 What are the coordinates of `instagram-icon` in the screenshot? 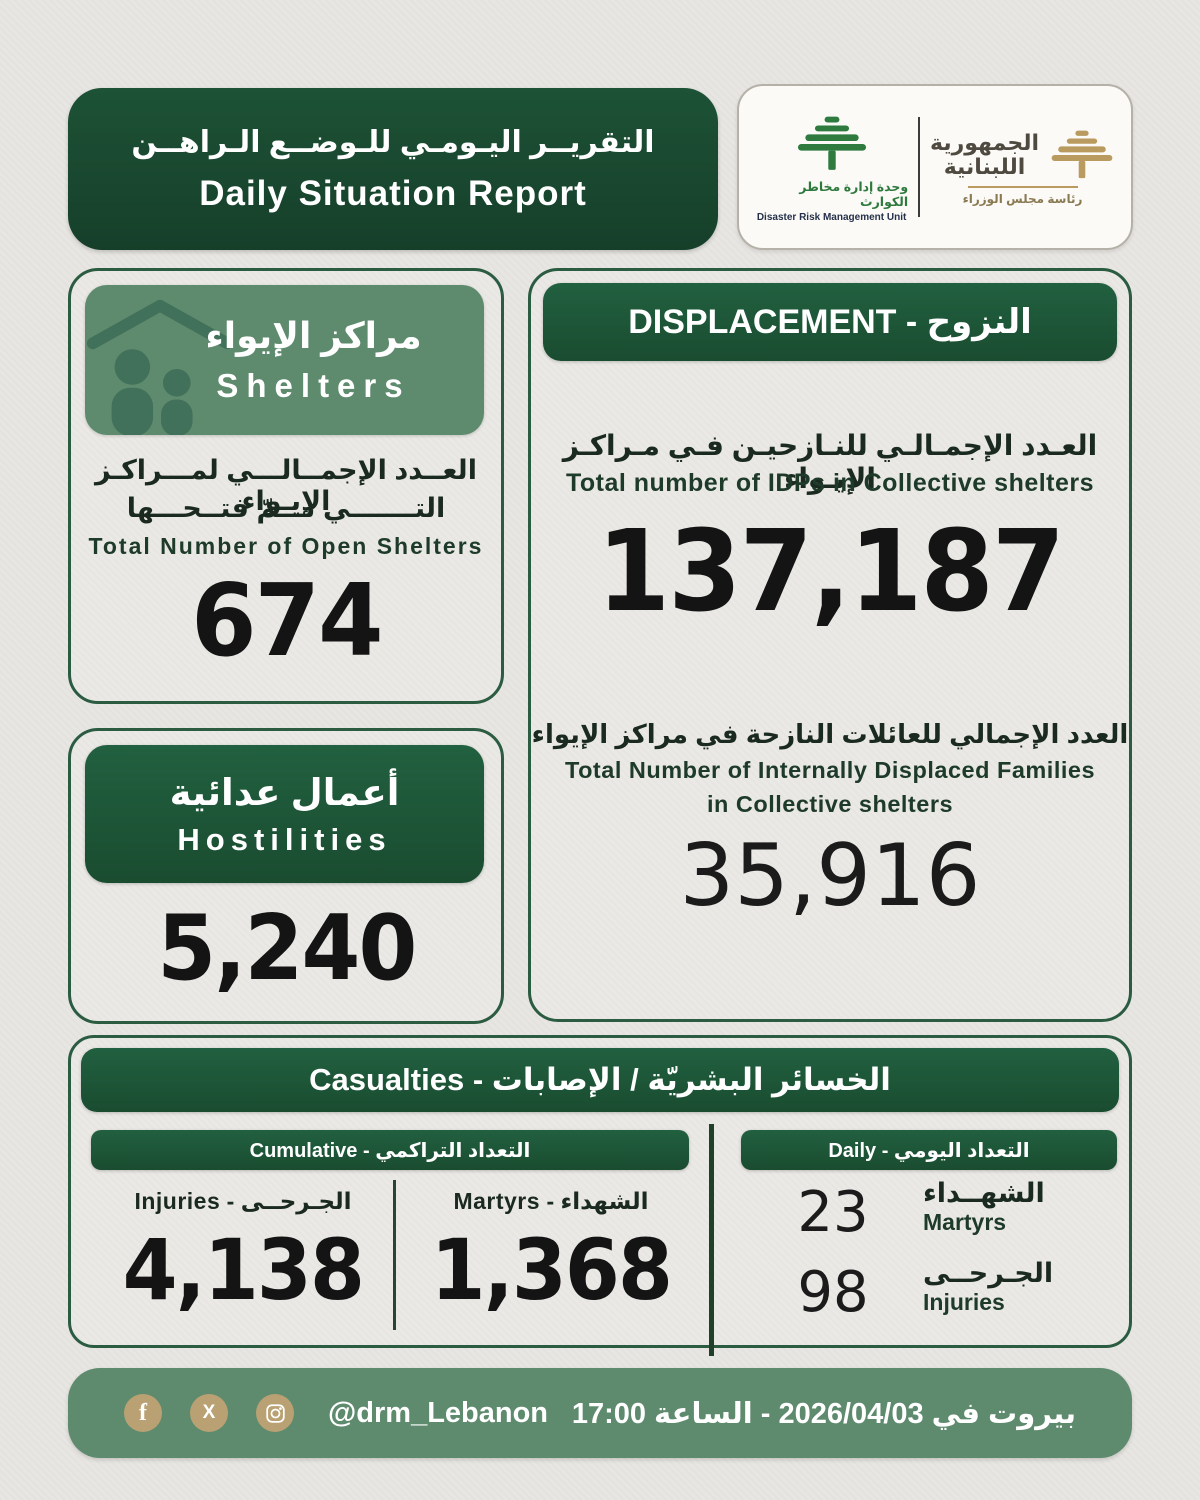 It's located at (275, 1413).